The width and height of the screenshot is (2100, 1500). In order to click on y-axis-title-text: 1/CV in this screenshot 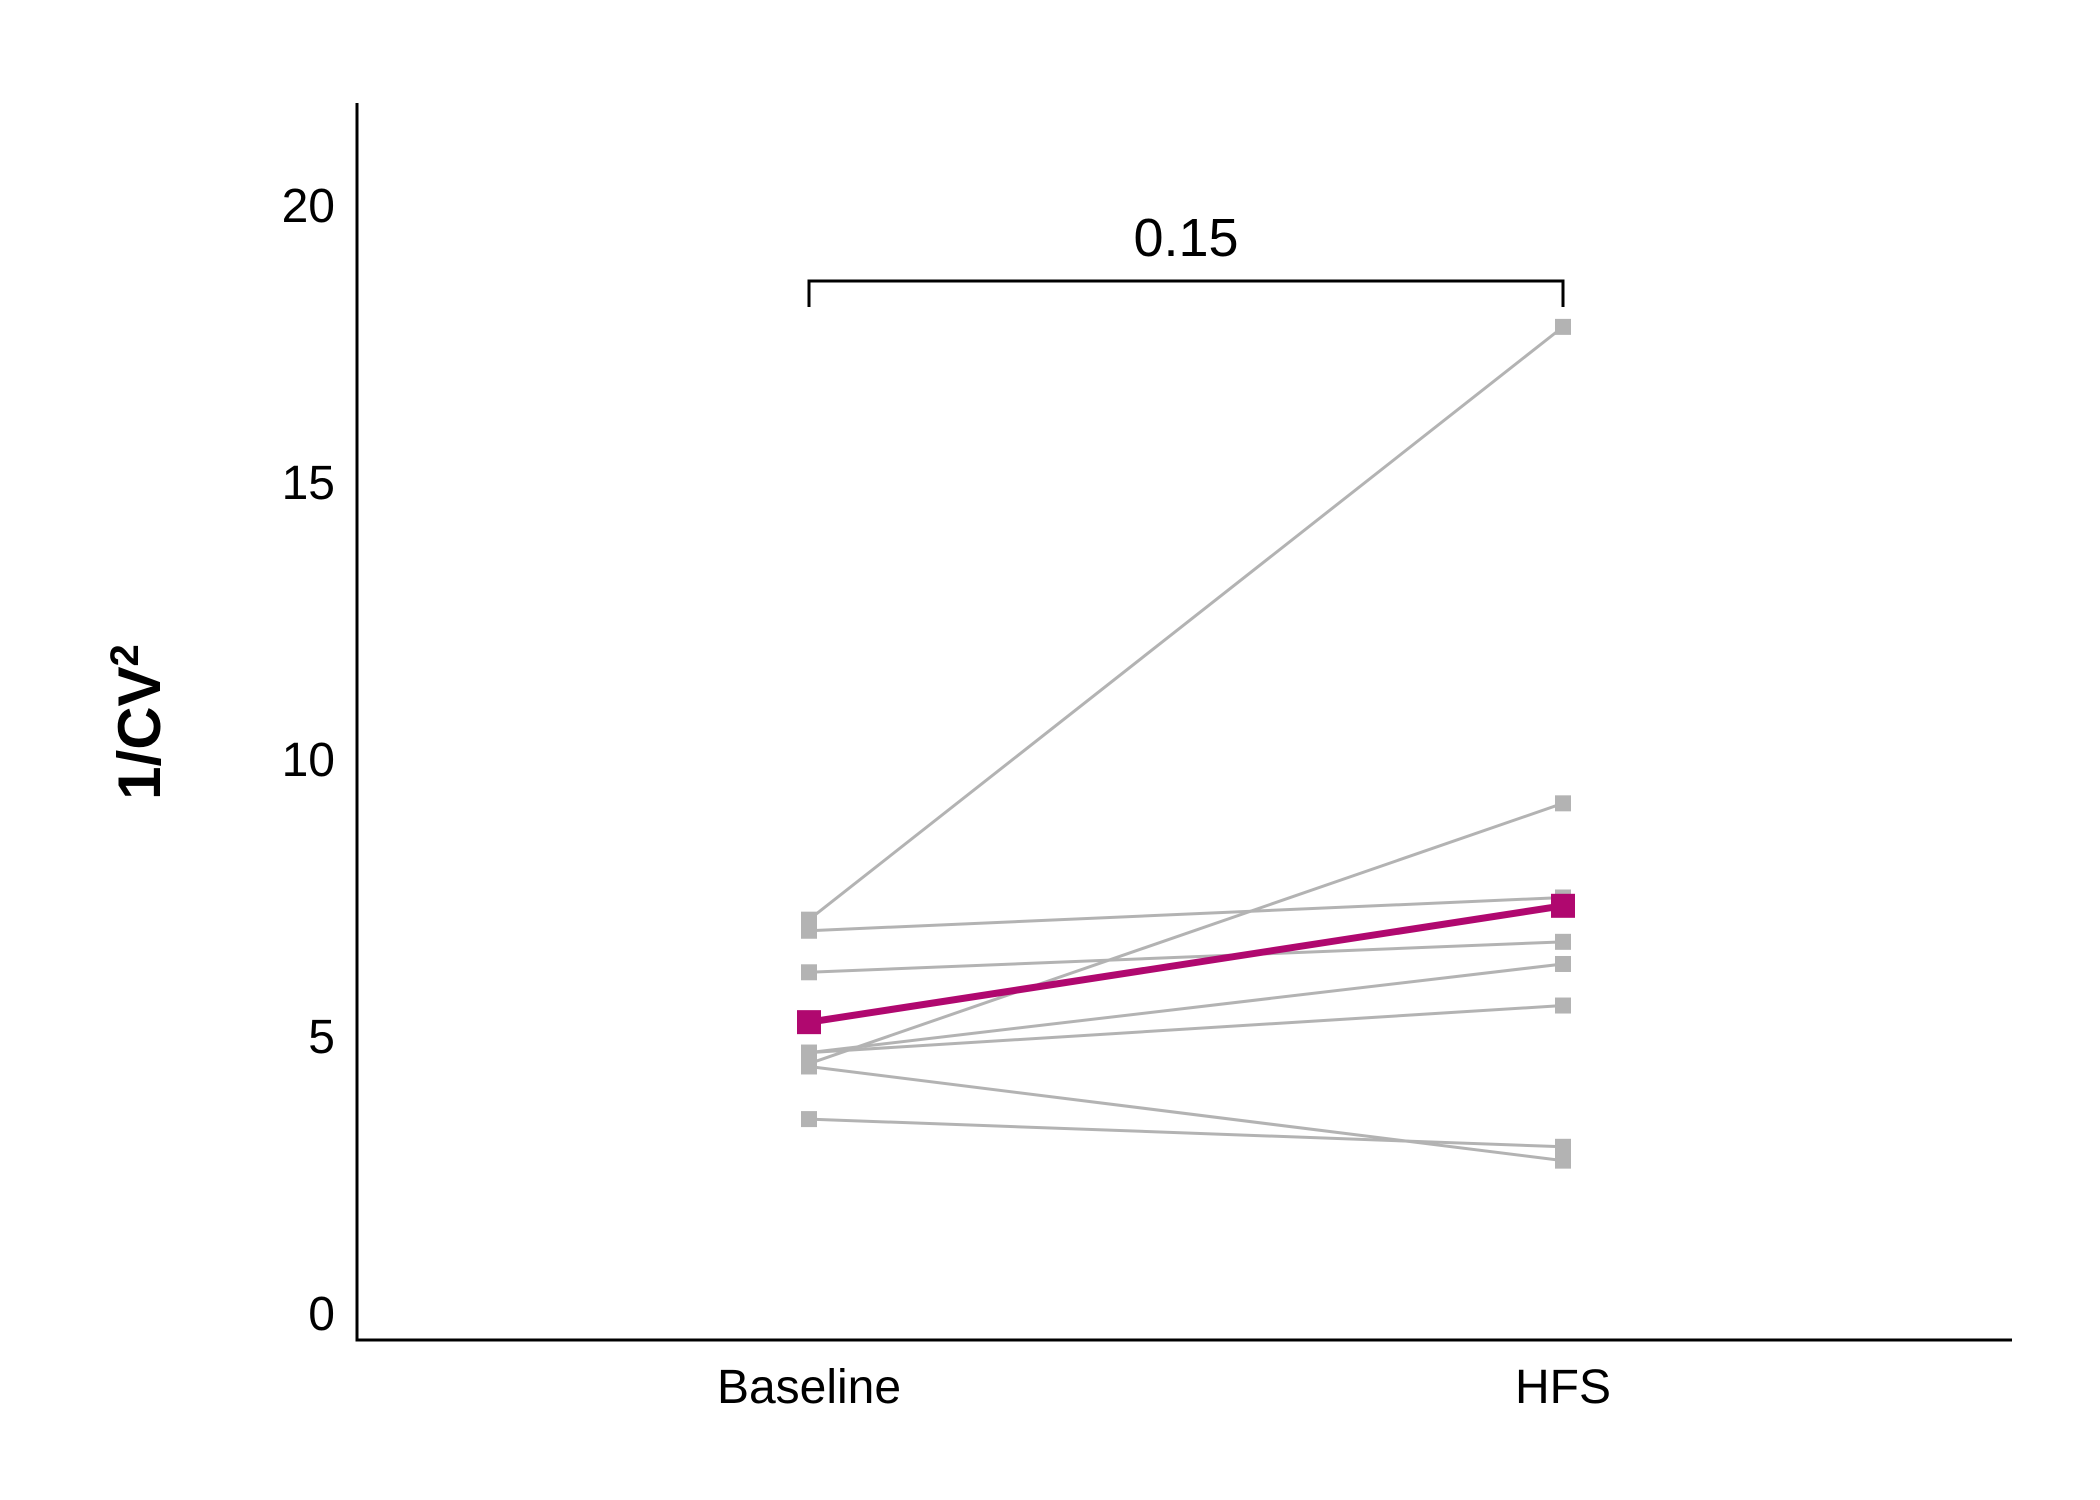, I will do `click(139, 732)`.